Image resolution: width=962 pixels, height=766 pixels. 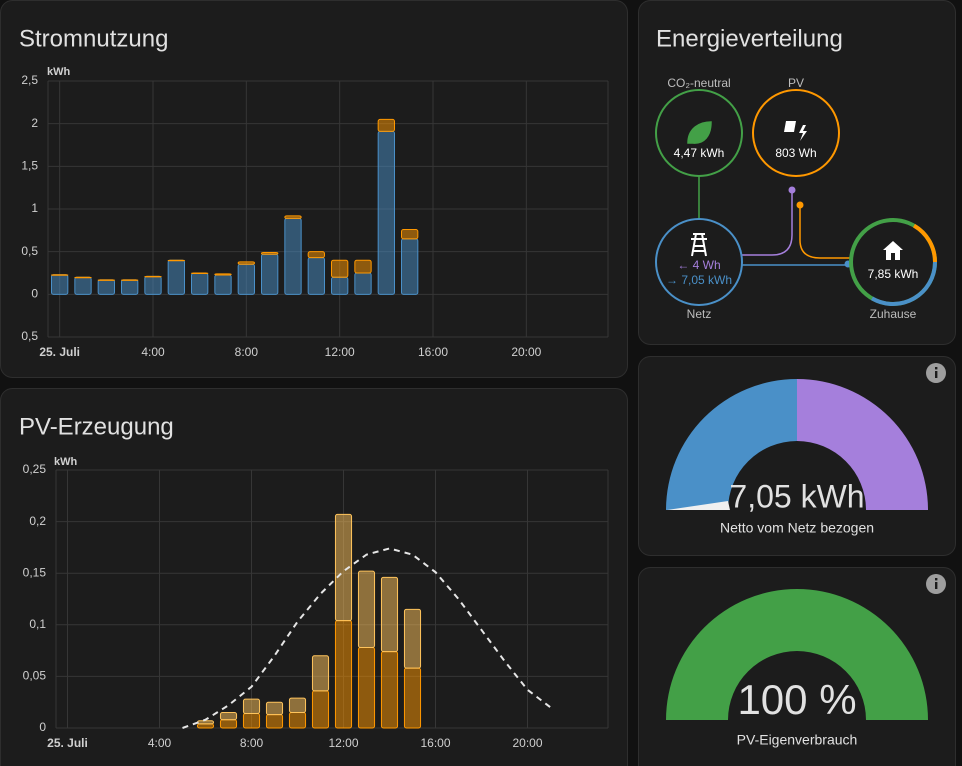 I want to click on gauge-value: 100 %, so click(x=796, y=699).